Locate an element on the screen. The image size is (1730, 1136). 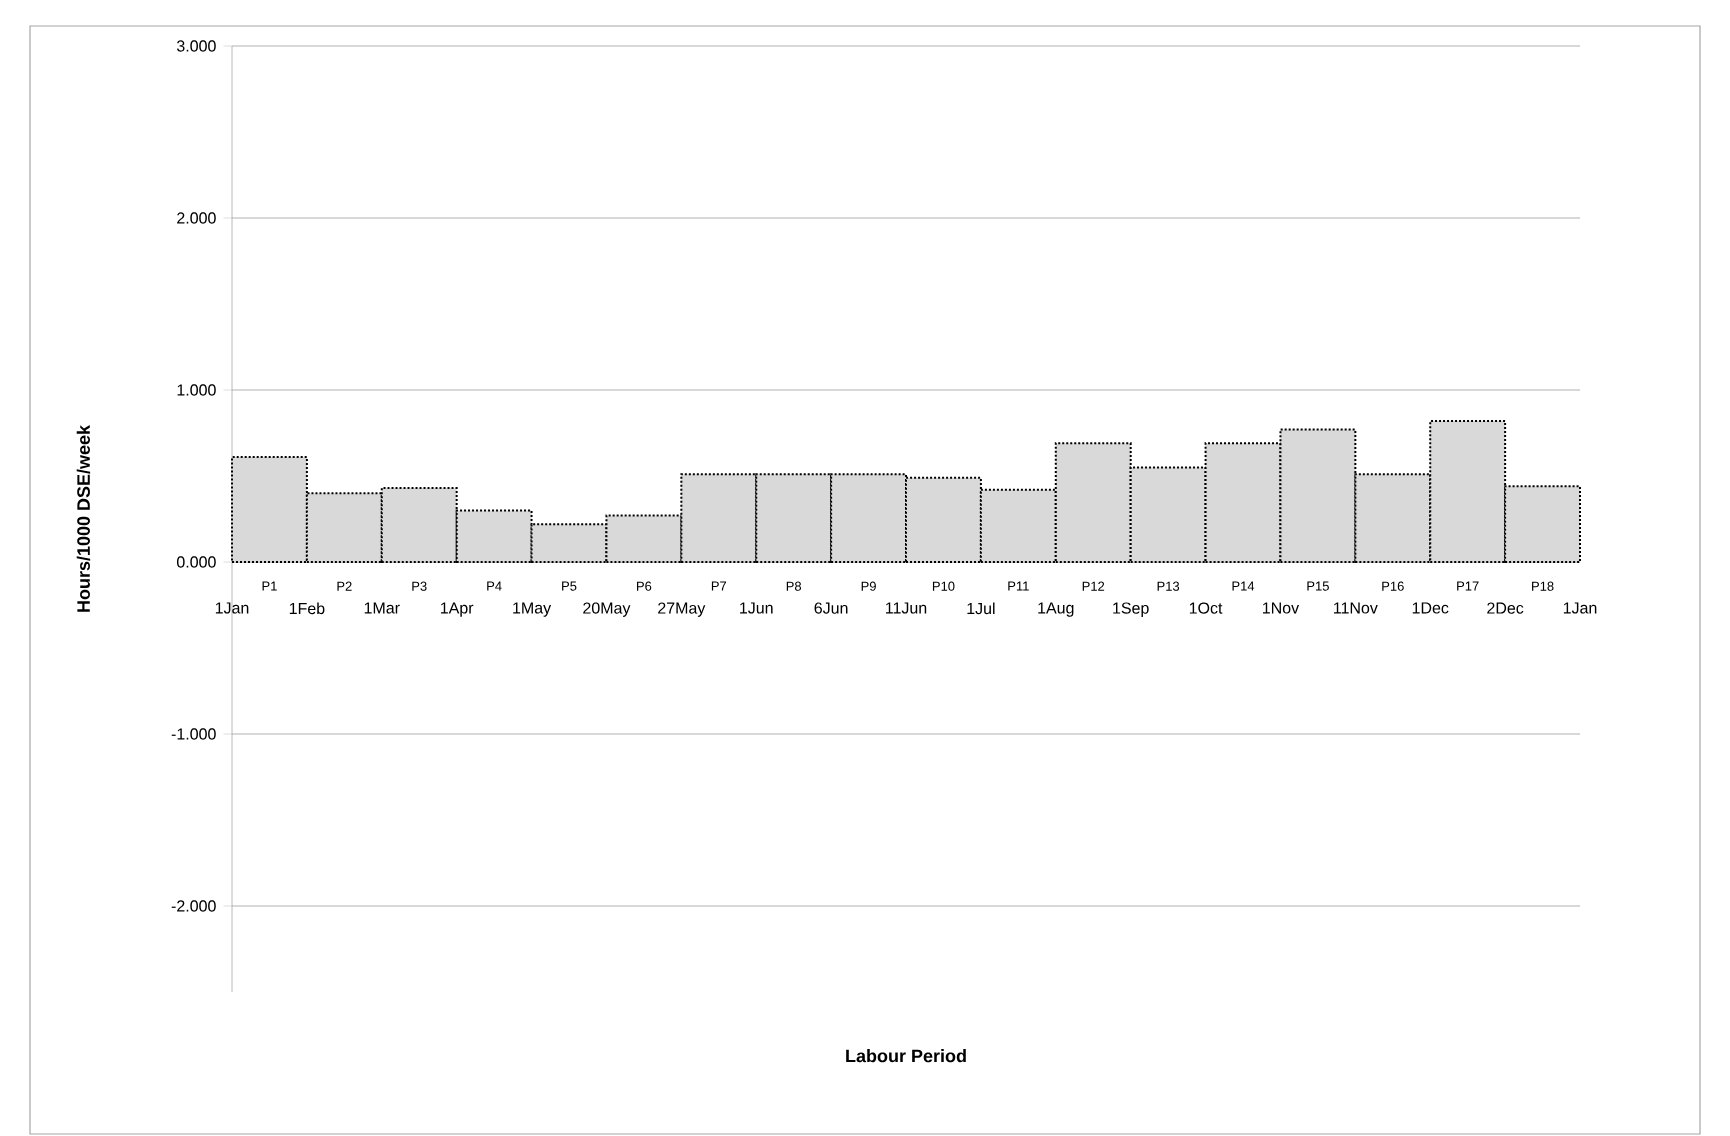
annotation: 1Aug is located at coordinates (1056, 609).